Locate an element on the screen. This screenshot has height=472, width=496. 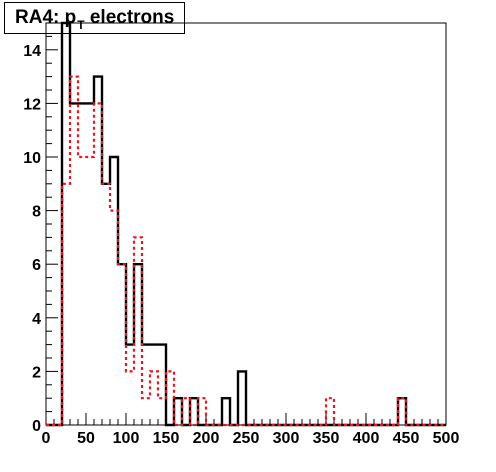
y-tick-label: 4 is located at coordinates (36, 319).